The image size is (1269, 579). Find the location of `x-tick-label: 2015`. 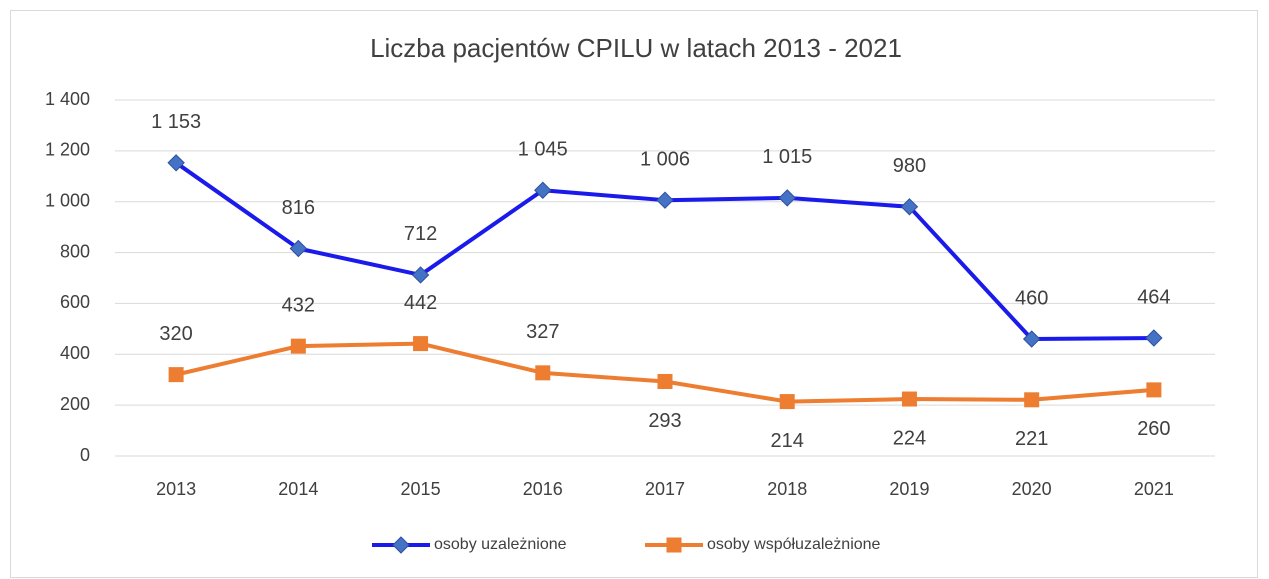

x-tick-label: 2015 is located at coordinates (421, 489).